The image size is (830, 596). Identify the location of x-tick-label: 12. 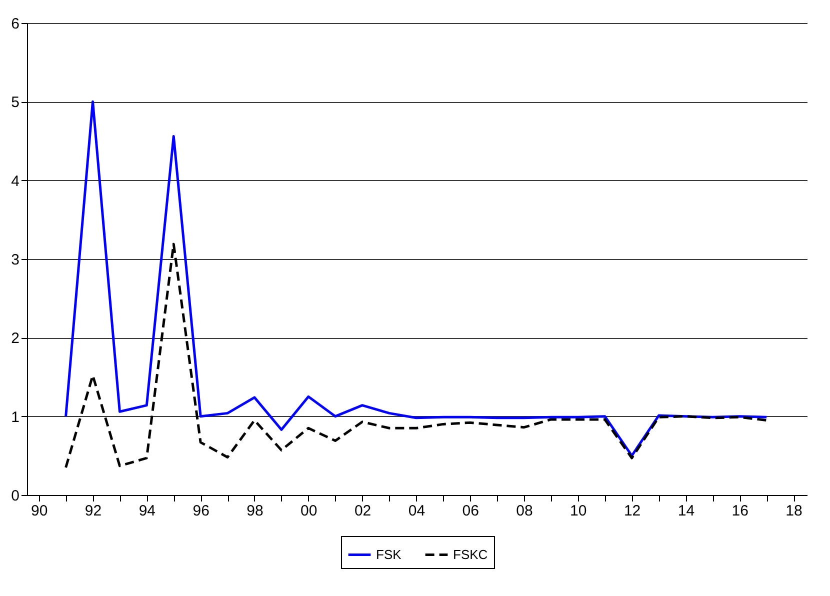
(632, 511).